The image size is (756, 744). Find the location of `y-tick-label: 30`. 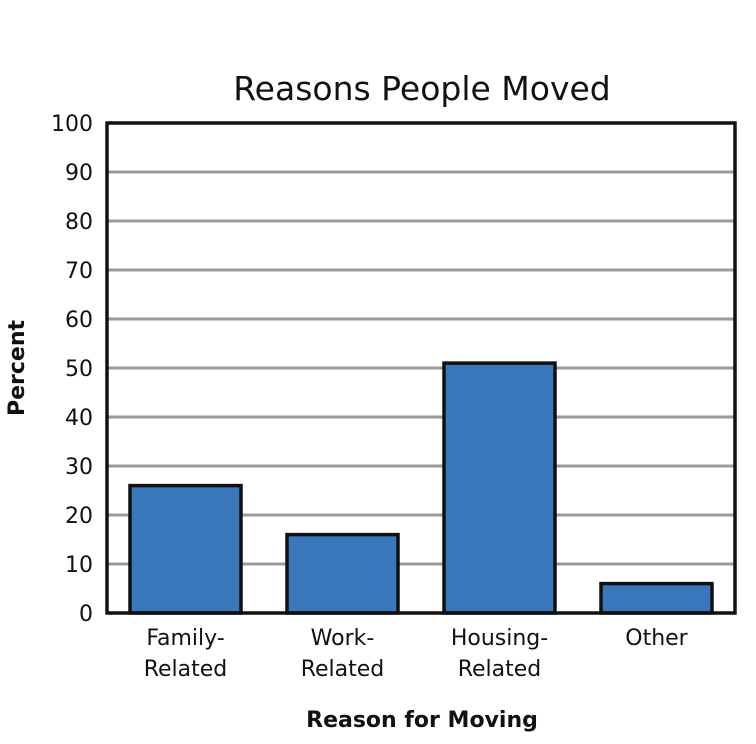

y-tick-label: 30 is located at coordinates (79, 467).